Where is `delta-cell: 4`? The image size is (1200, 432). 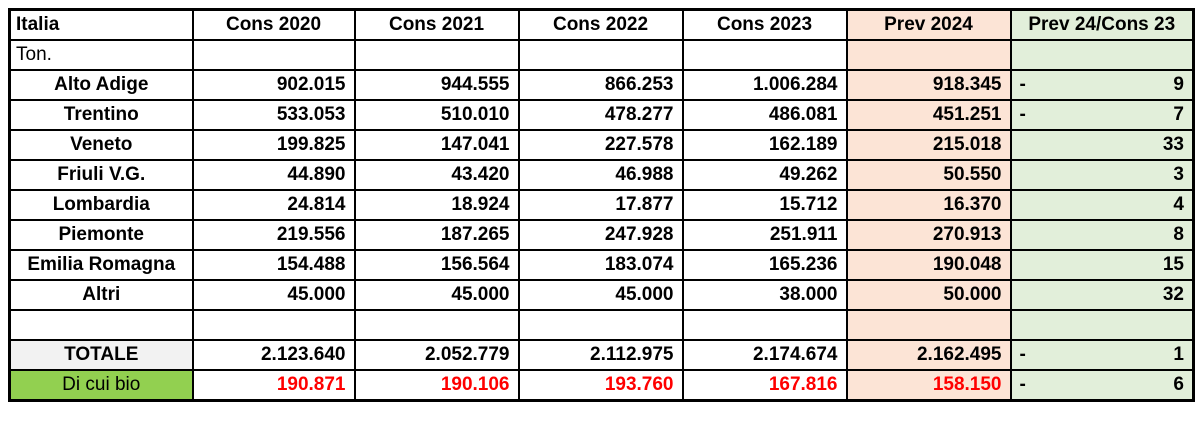 delta-cell: 4 is located at coordinates (1102, 205).